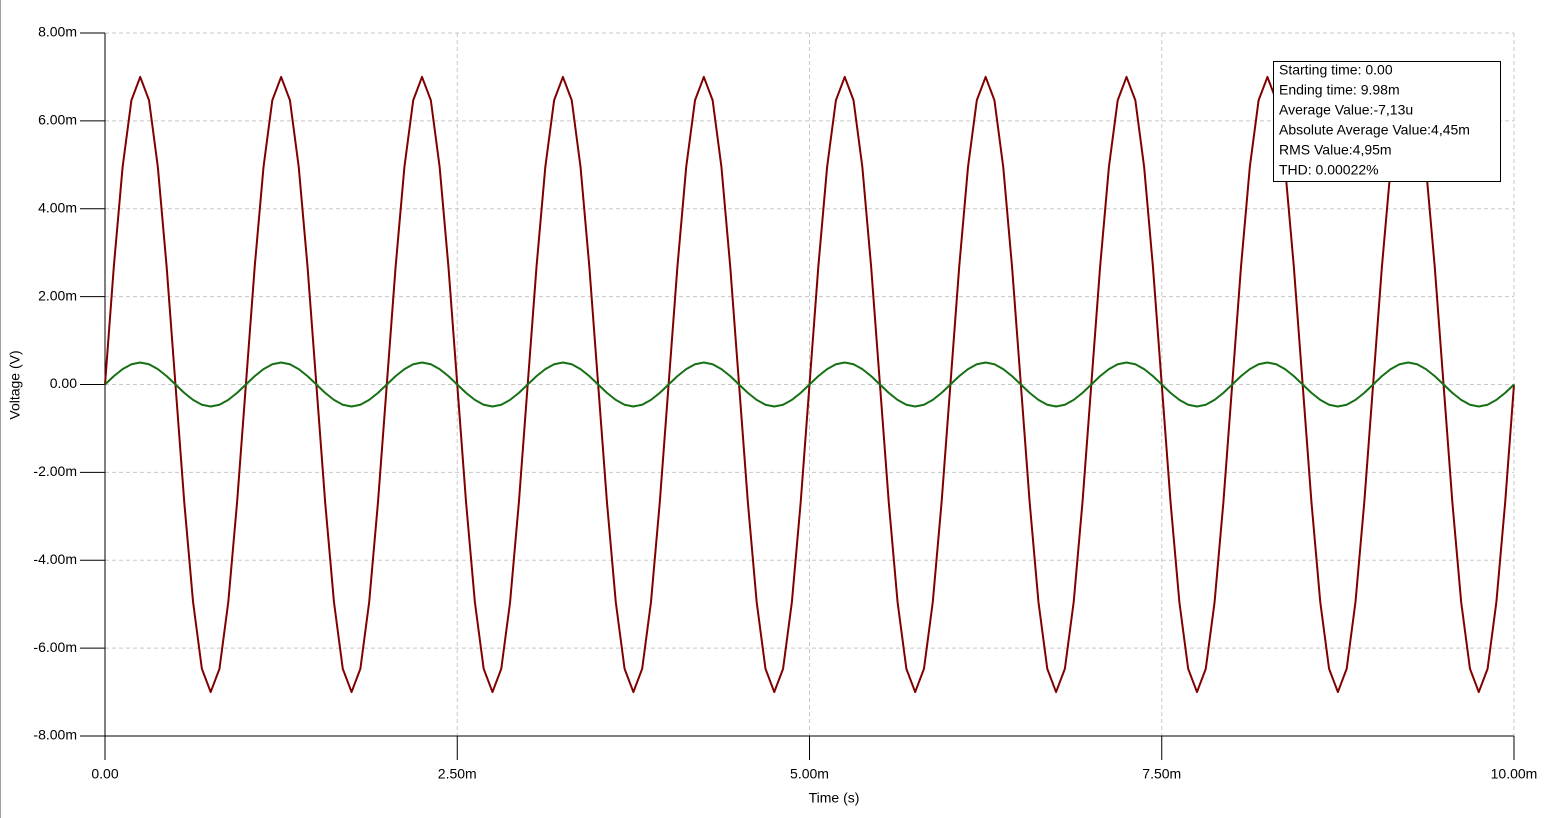 The width and height of the screenshot is (1566, 818). I want to click on y-tick-label: -2.00m, so click(55, 471).